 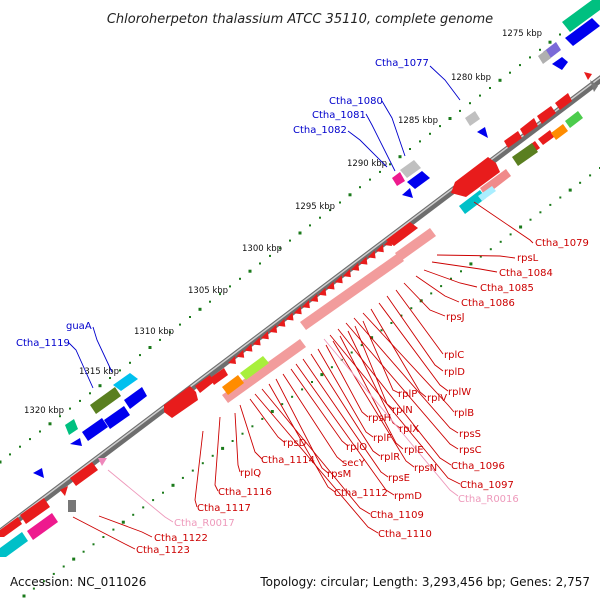 What do you see at coordinates (582, 32) in the screenshot?
I see `gene-blue-top` at bounding box center [582, 32].